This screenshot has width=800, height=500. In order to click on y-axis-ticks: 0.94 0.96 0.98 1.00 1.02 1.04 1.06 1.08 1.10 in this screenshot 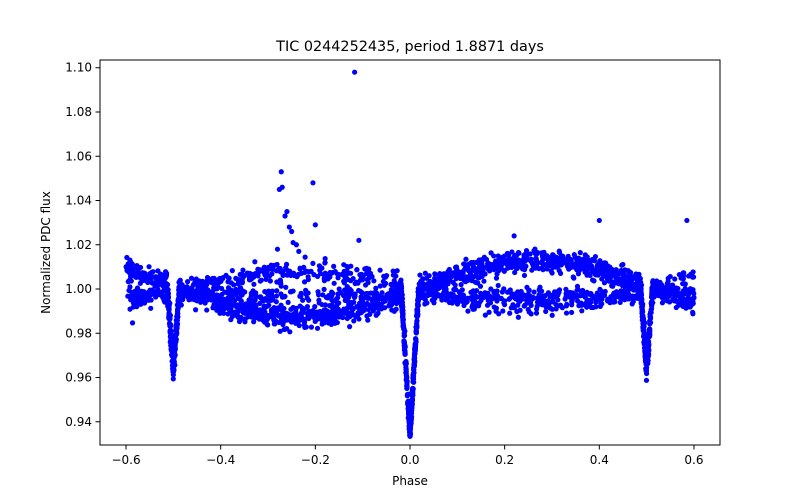, I will do `click(82, 245)`.